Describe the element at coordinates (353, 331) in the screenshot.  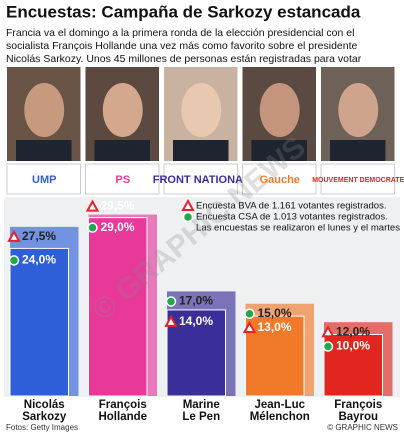
I see `value-label: 12,0%` at that location.